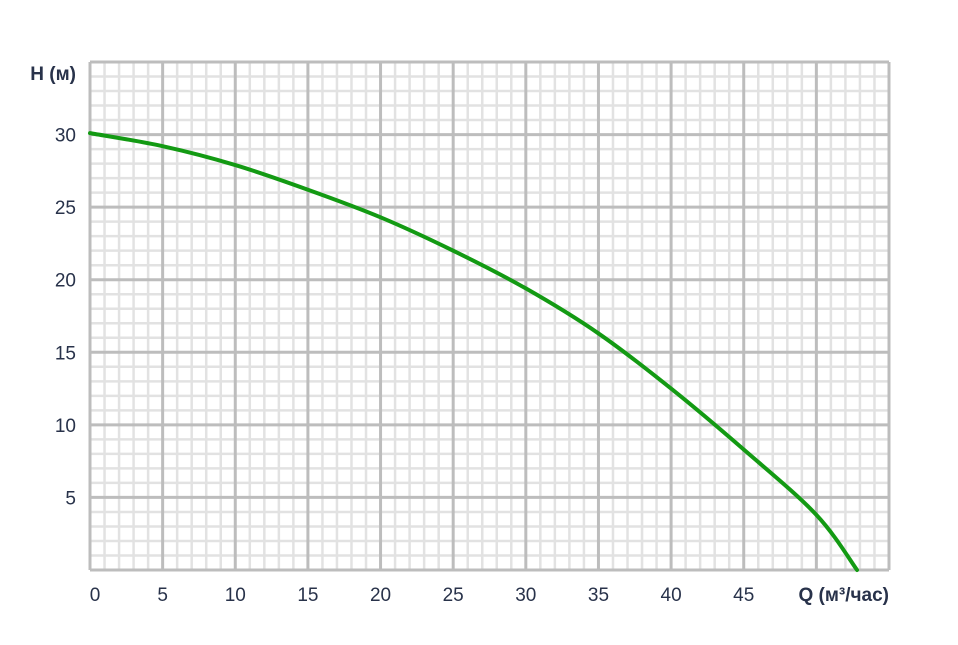 The width and height of the screenshot is (958, 645). What do you see at coordinates (525, 595) in the screenshot?
I see `x-tick-label: 30` at bounding box center [525, 595].